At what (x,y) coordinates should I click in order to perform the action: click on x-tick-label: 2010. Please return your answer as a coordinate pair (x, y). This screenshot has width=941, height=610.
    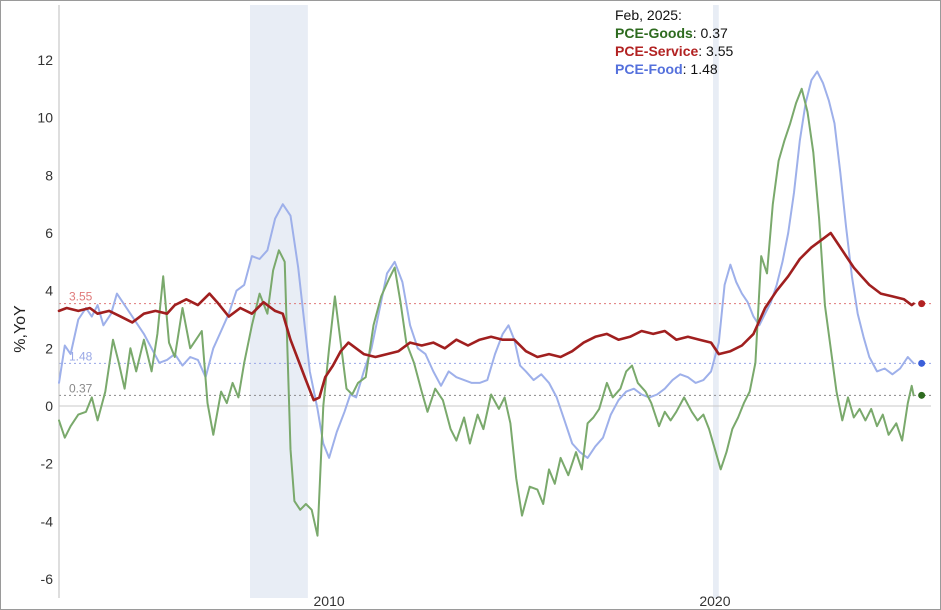
    Looking at the image, I should click on (329, 601).